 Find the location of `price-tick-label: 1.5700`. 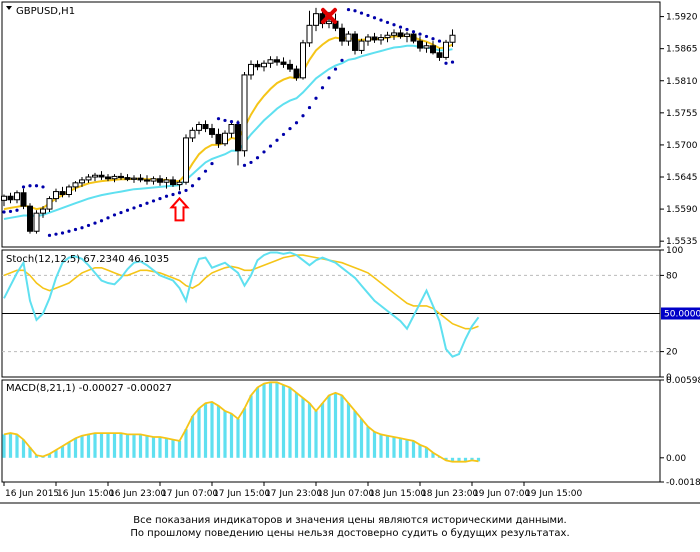

price-tick-label: 1.5700 is located at coordinates (682, 146).